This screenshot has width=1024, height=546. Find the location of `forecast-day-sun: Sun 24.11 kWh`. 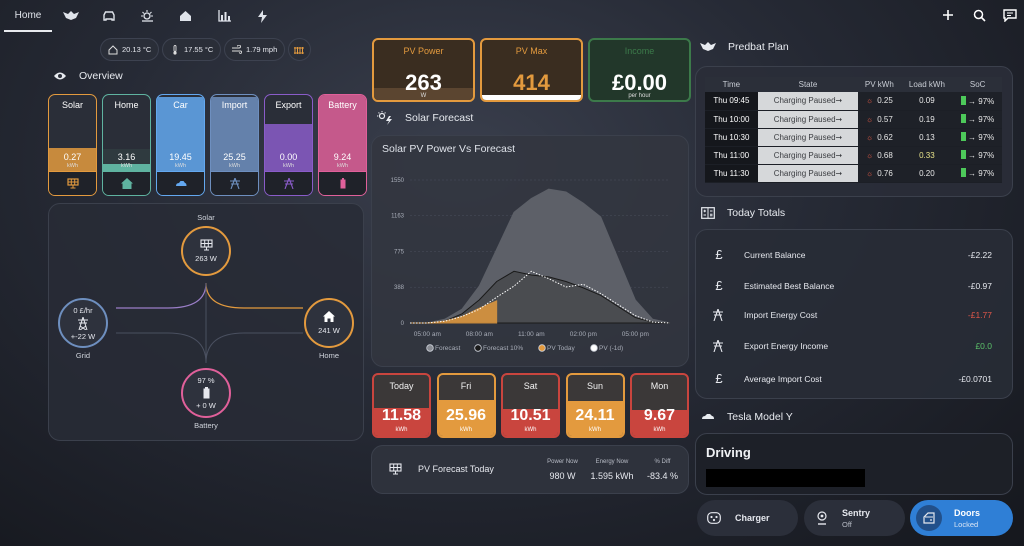

forecast-day-sun: Sun 24.11 kWh is located at coordinates (595, 405).